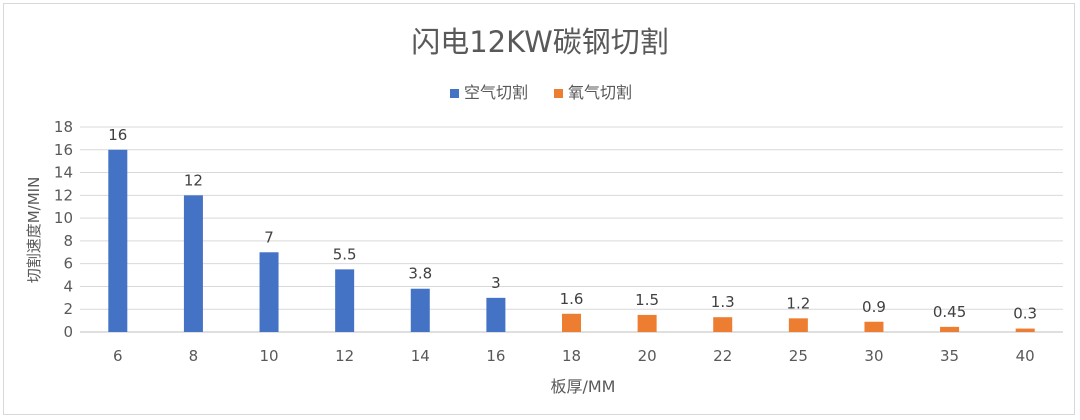  I want to click on x-tick-label: 8, so click(194, 356).